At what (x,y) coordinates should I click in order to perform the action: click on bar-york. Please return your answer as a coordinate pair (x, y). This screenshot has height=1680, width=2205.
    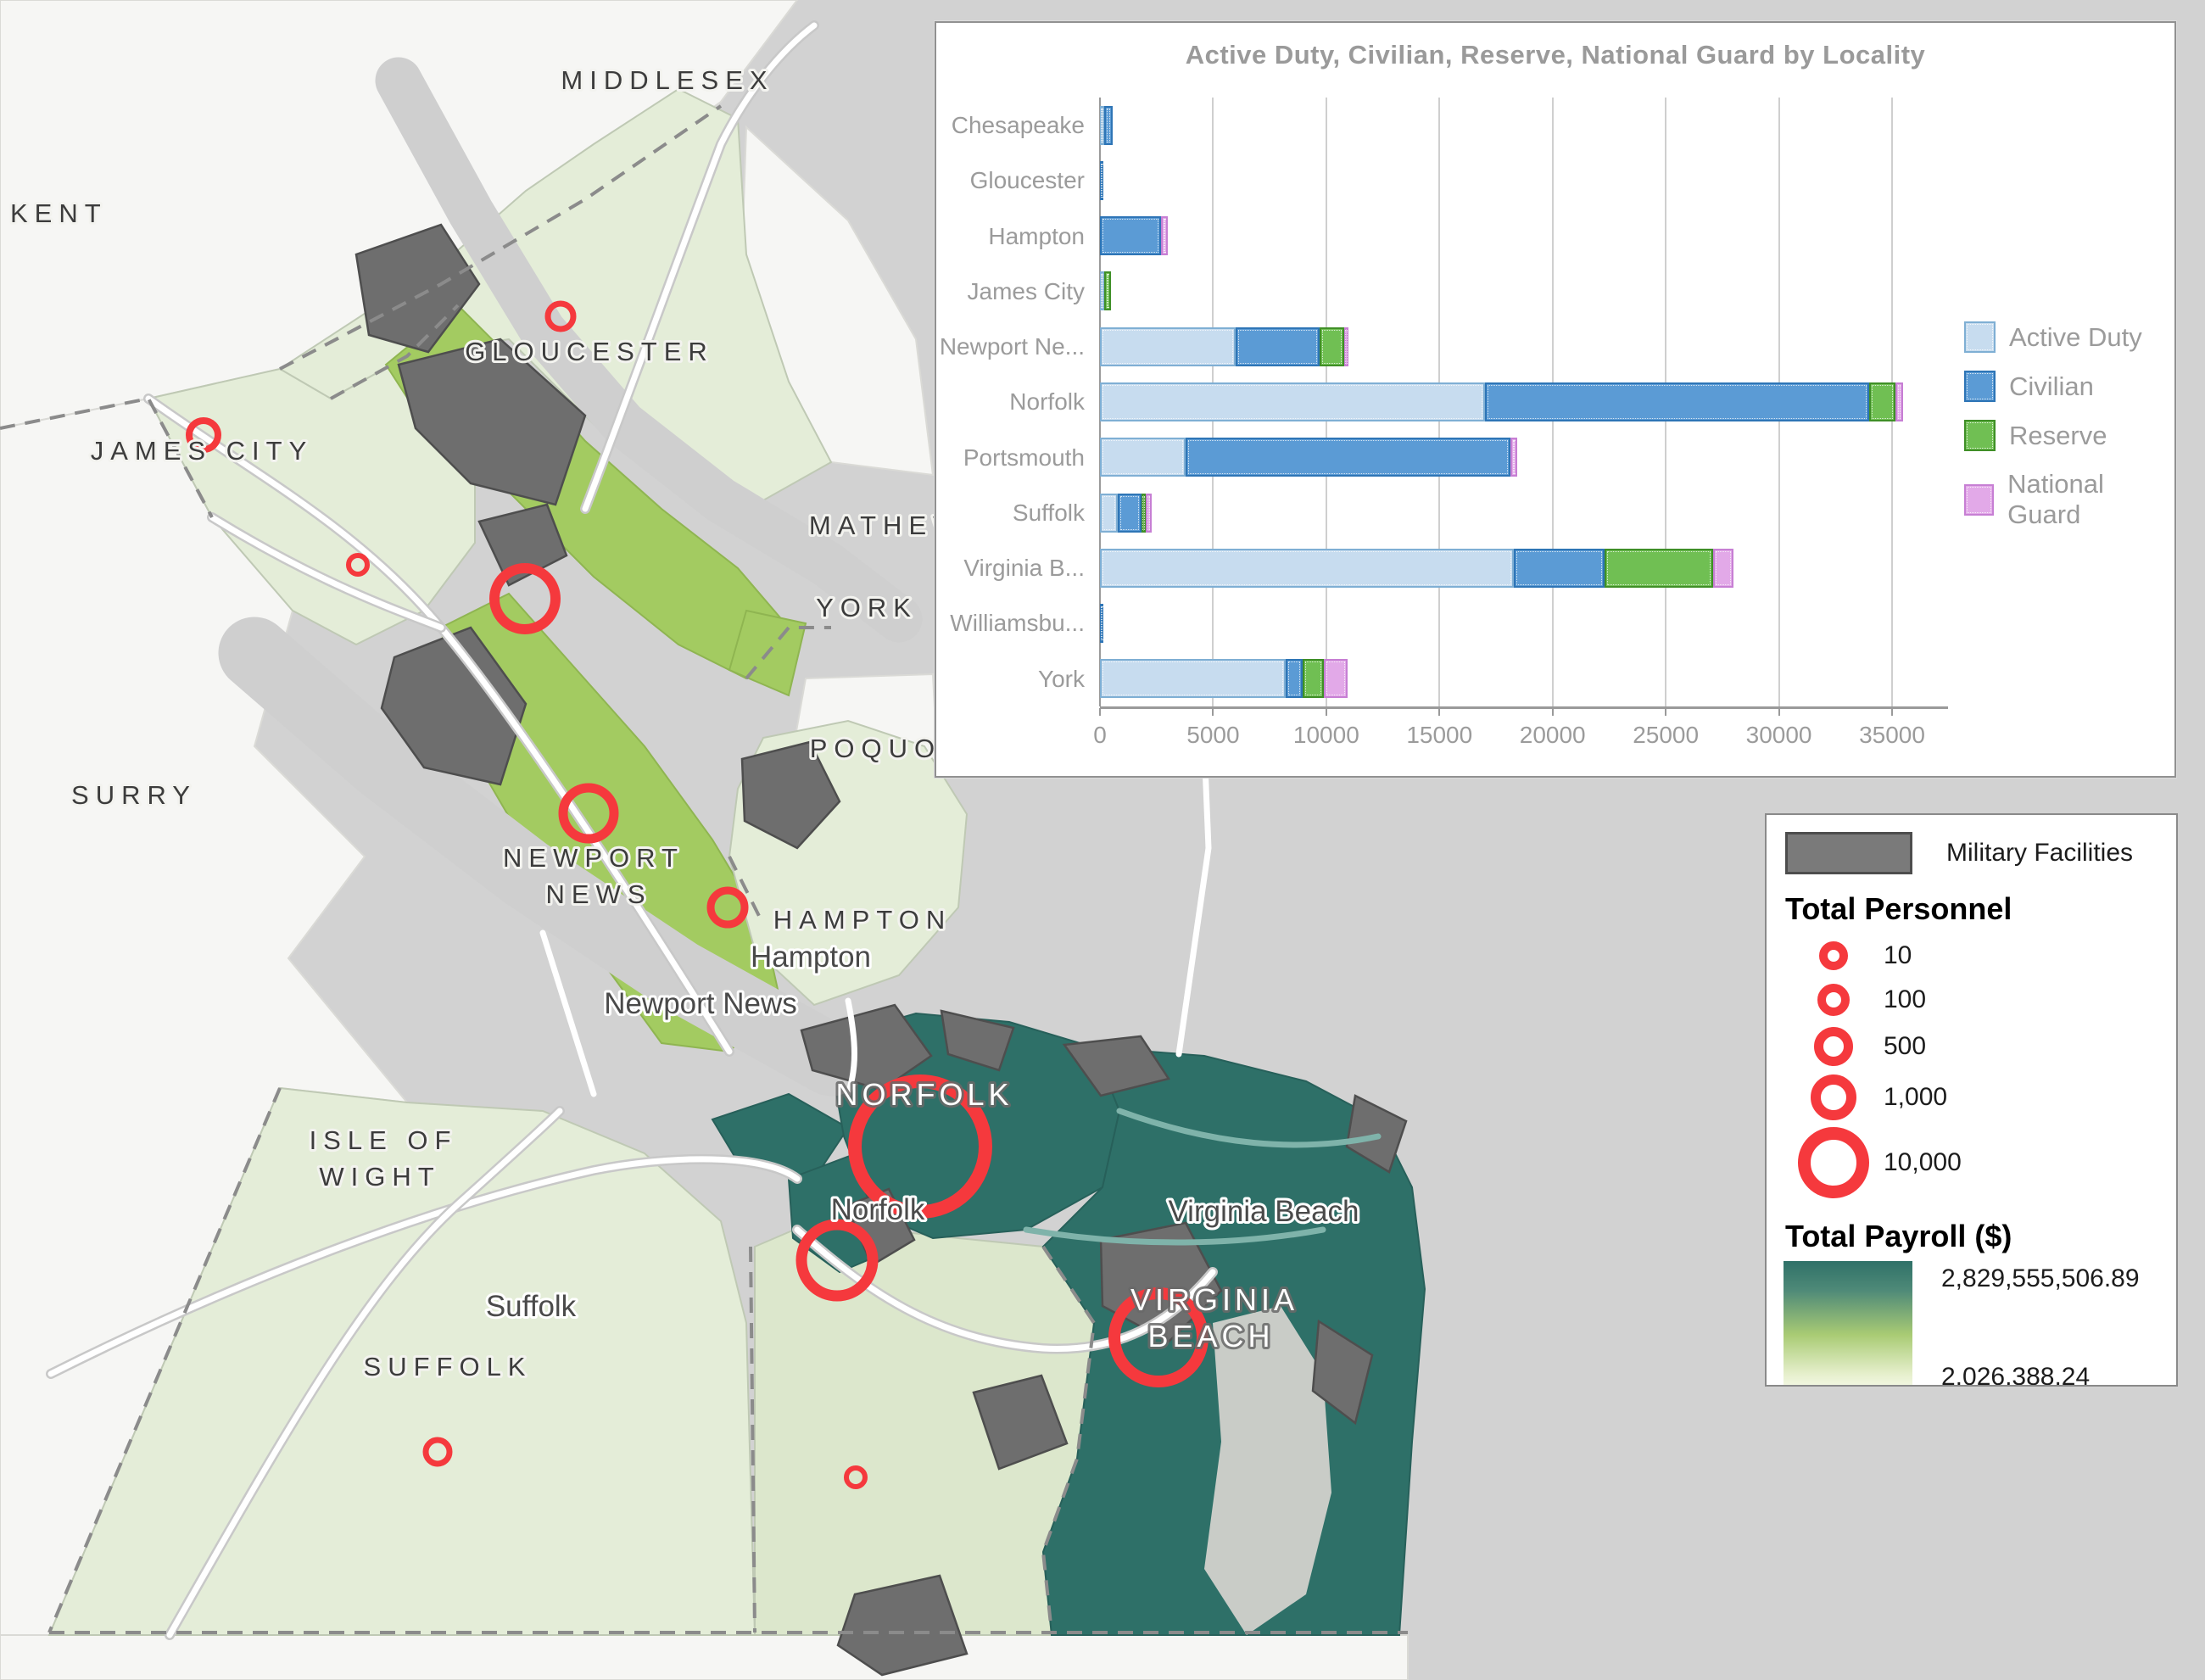
    Looking at the image, I should click on (1224, 679).